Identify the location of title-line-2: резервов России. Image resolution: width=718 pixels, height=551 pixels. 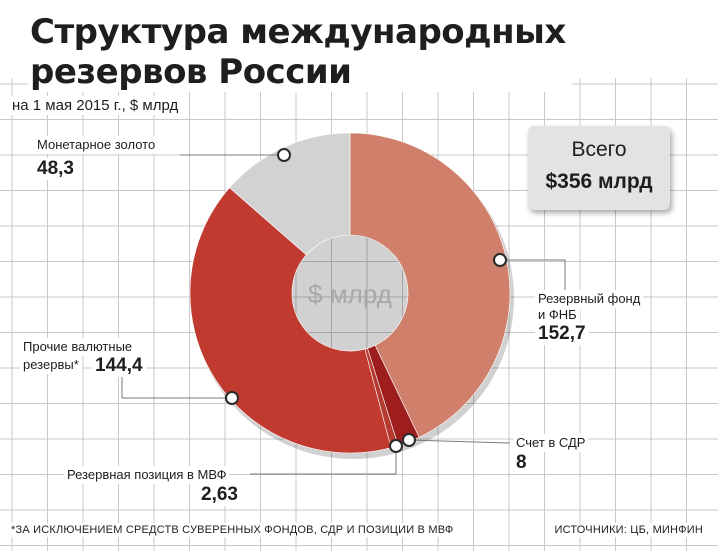
(191, 72).